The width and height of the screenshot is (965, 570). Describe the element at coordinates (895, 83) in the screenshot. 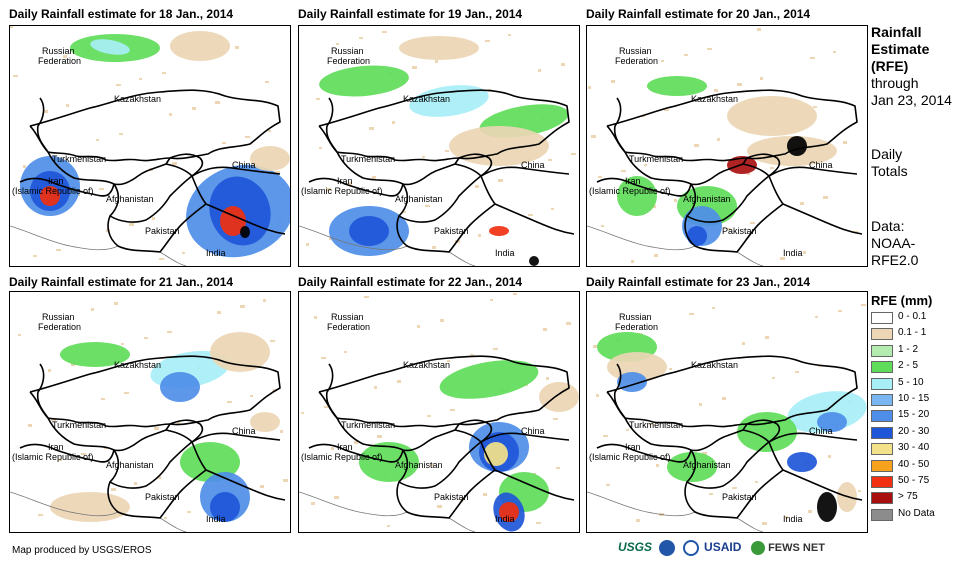

I see `through-text: through` at that location.